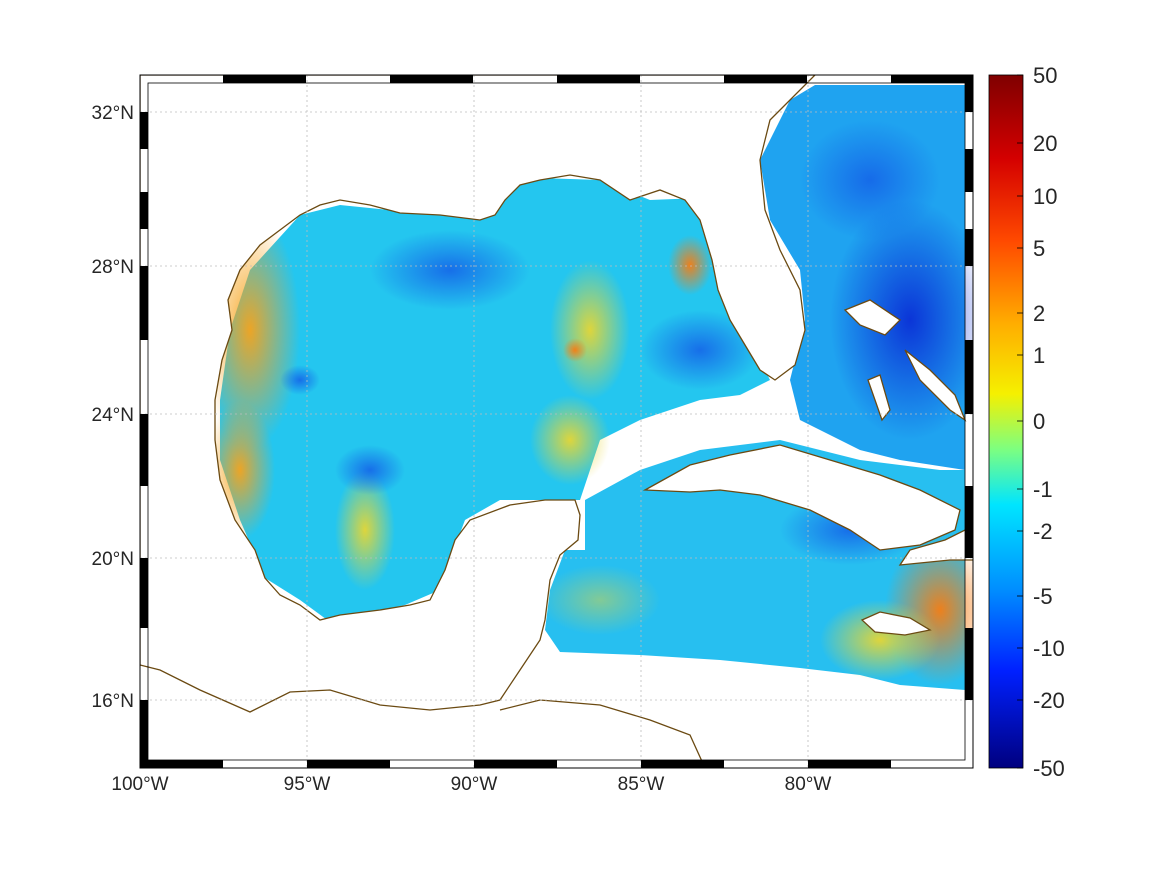  What do you see at coordinates (896, 623) in the screenshot?
I see `jamaica-outline` at bounding box center [896, 623].